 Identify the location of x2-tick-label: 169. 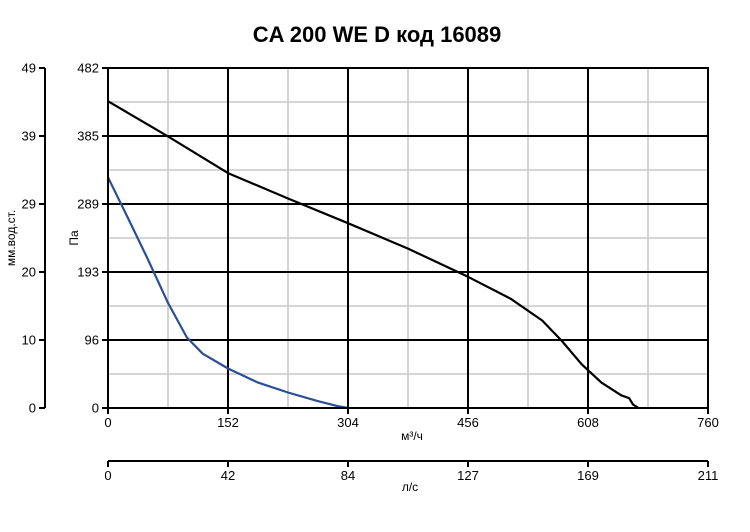
(588, 475).